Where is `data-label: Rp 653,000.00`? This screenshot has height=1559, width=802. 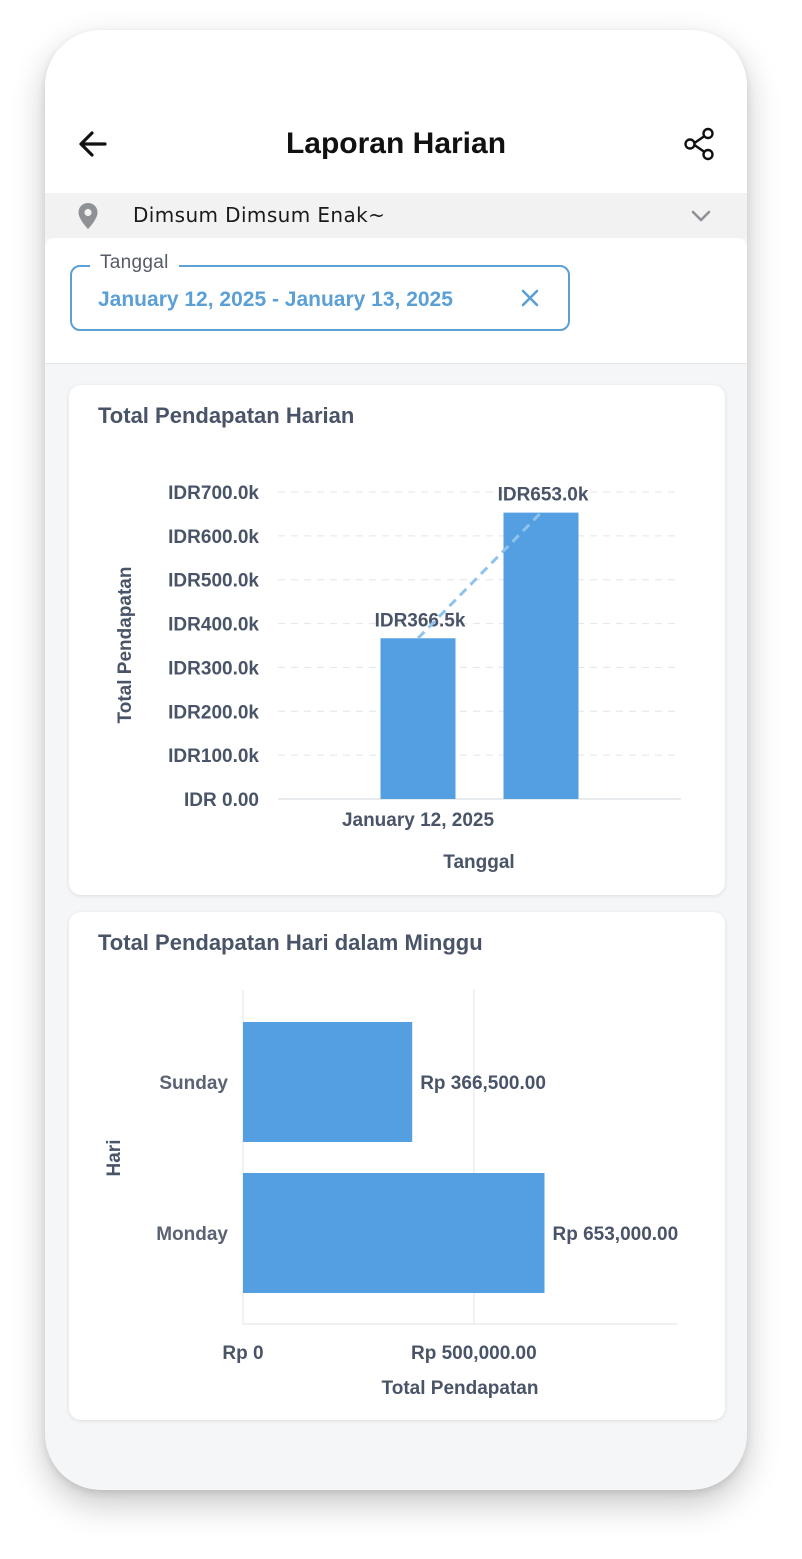
data-label: Rp 653,000.00 is located at coordinates (615, 1234).